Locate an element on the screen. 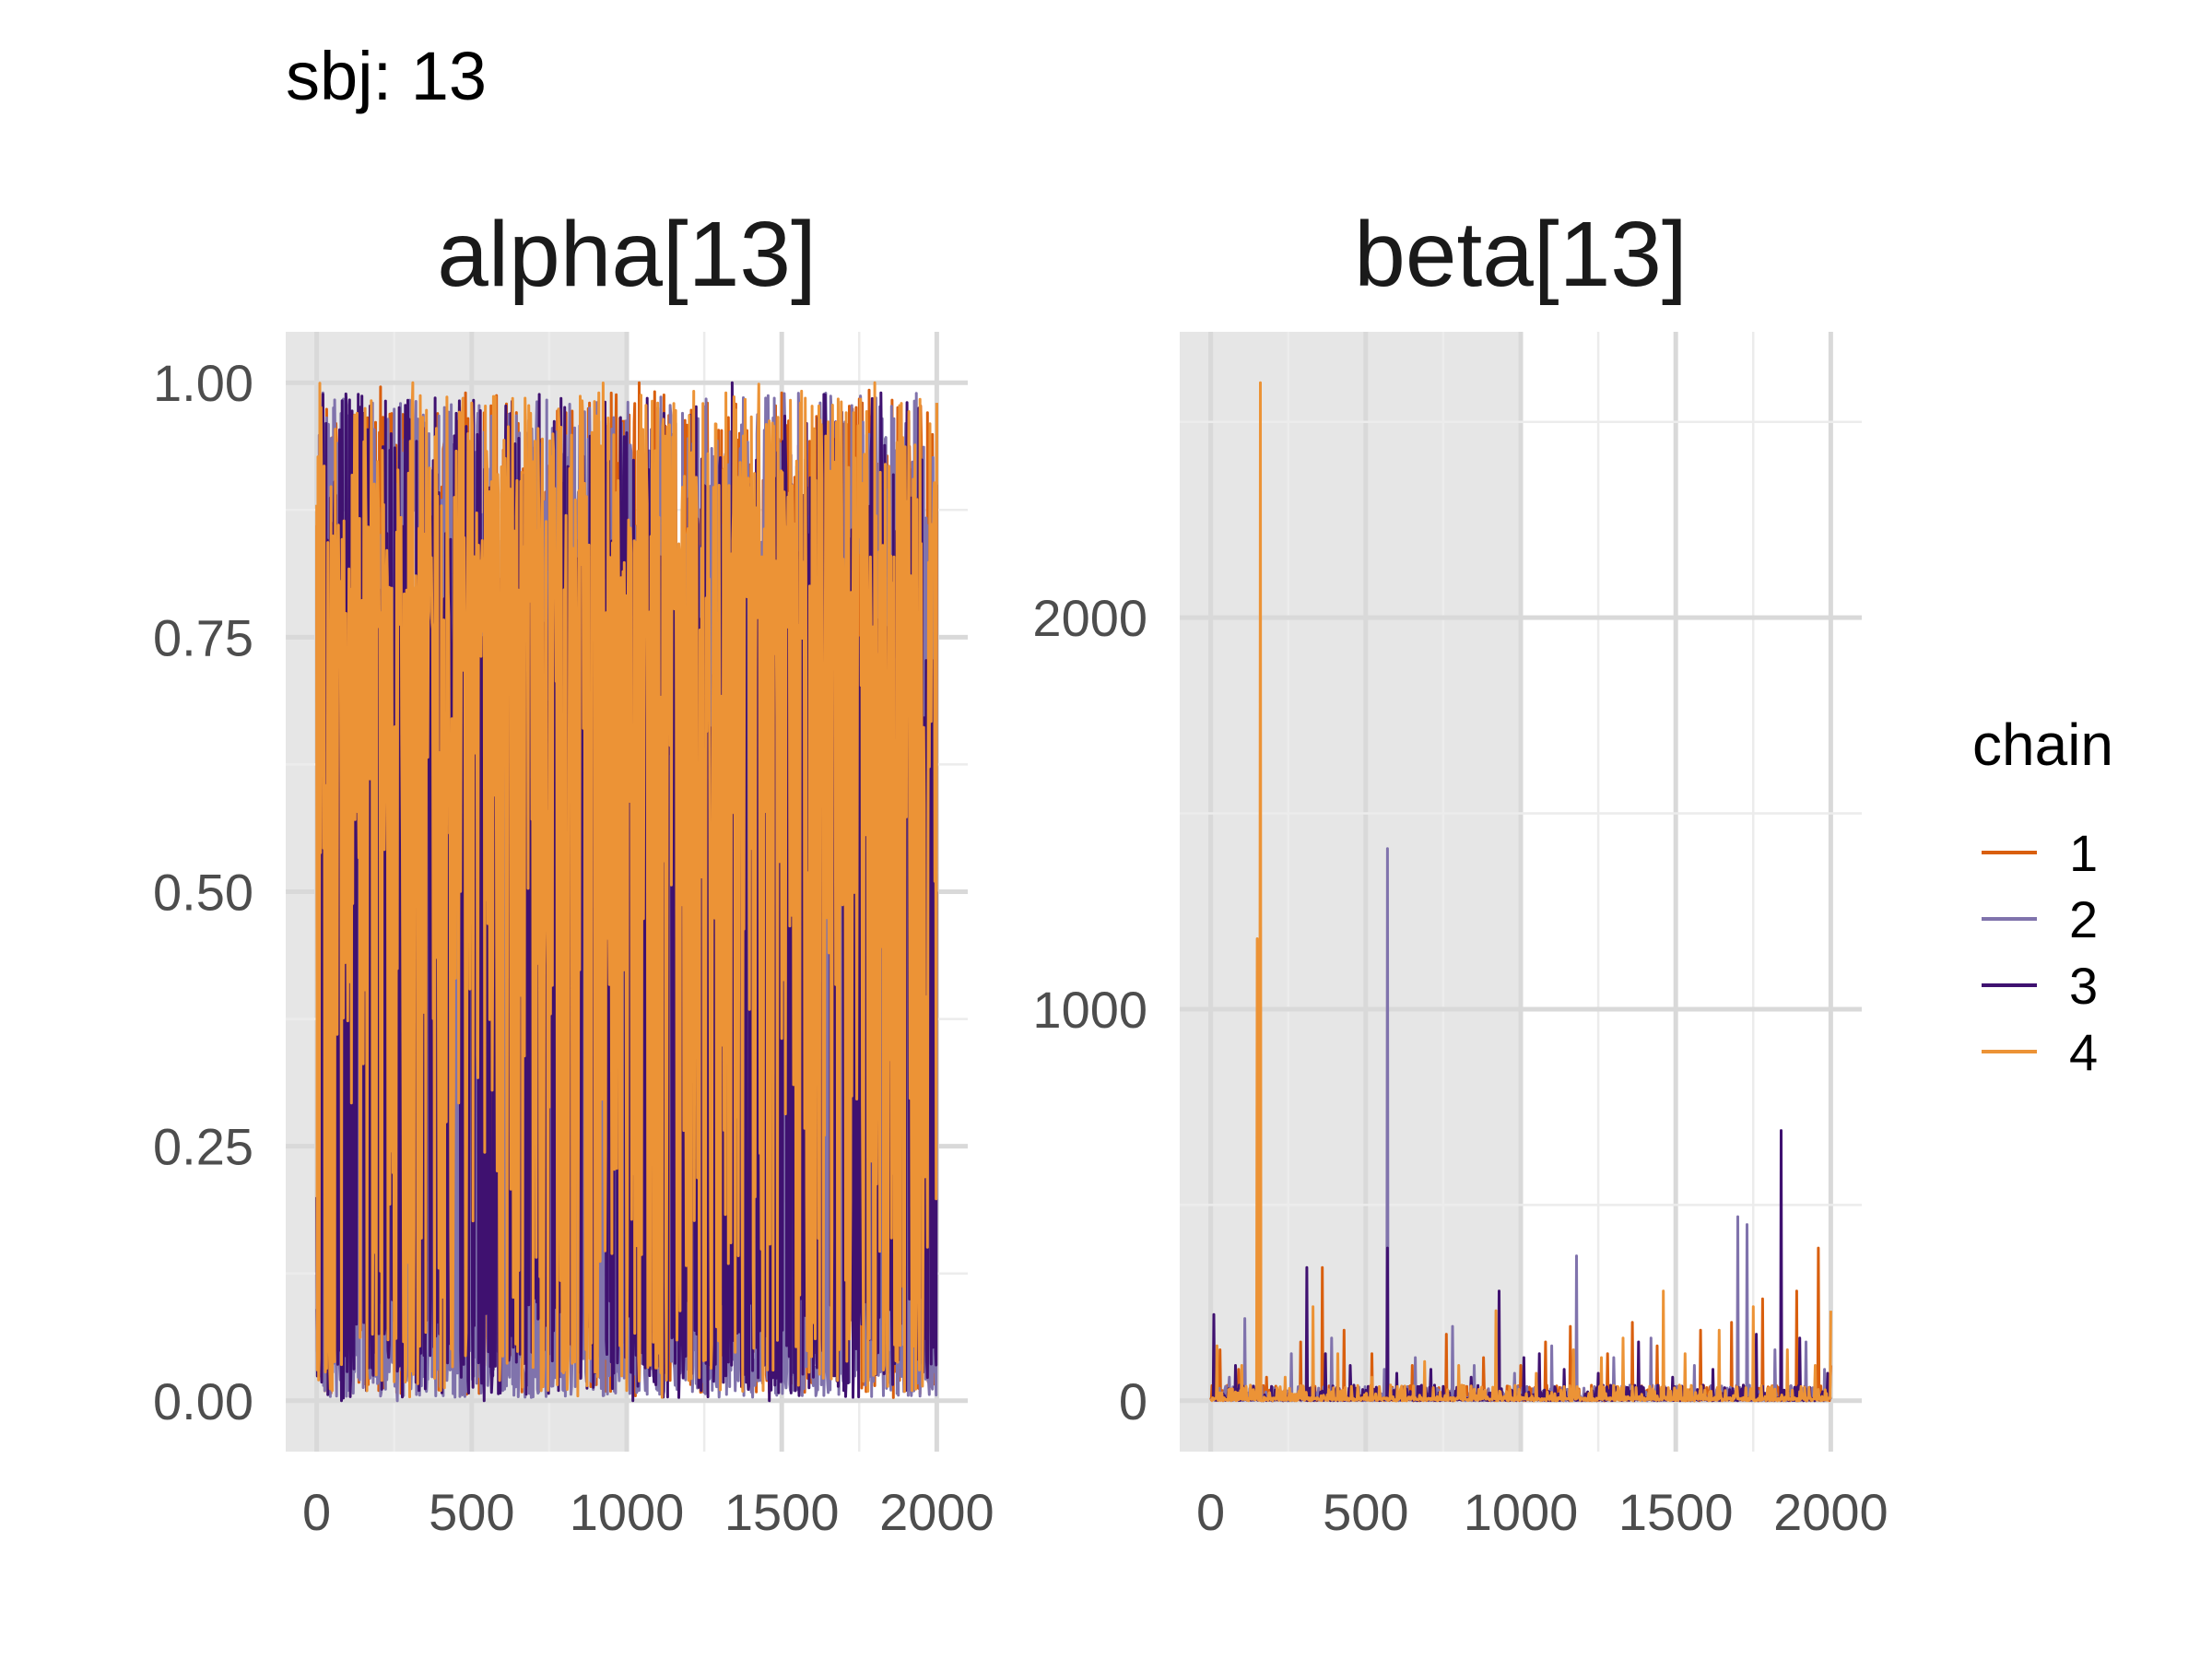 Image resolution: width=2212 pixels, height=1659 pixels. panel-title: beta[13] is located at coordinates (1520, 254).